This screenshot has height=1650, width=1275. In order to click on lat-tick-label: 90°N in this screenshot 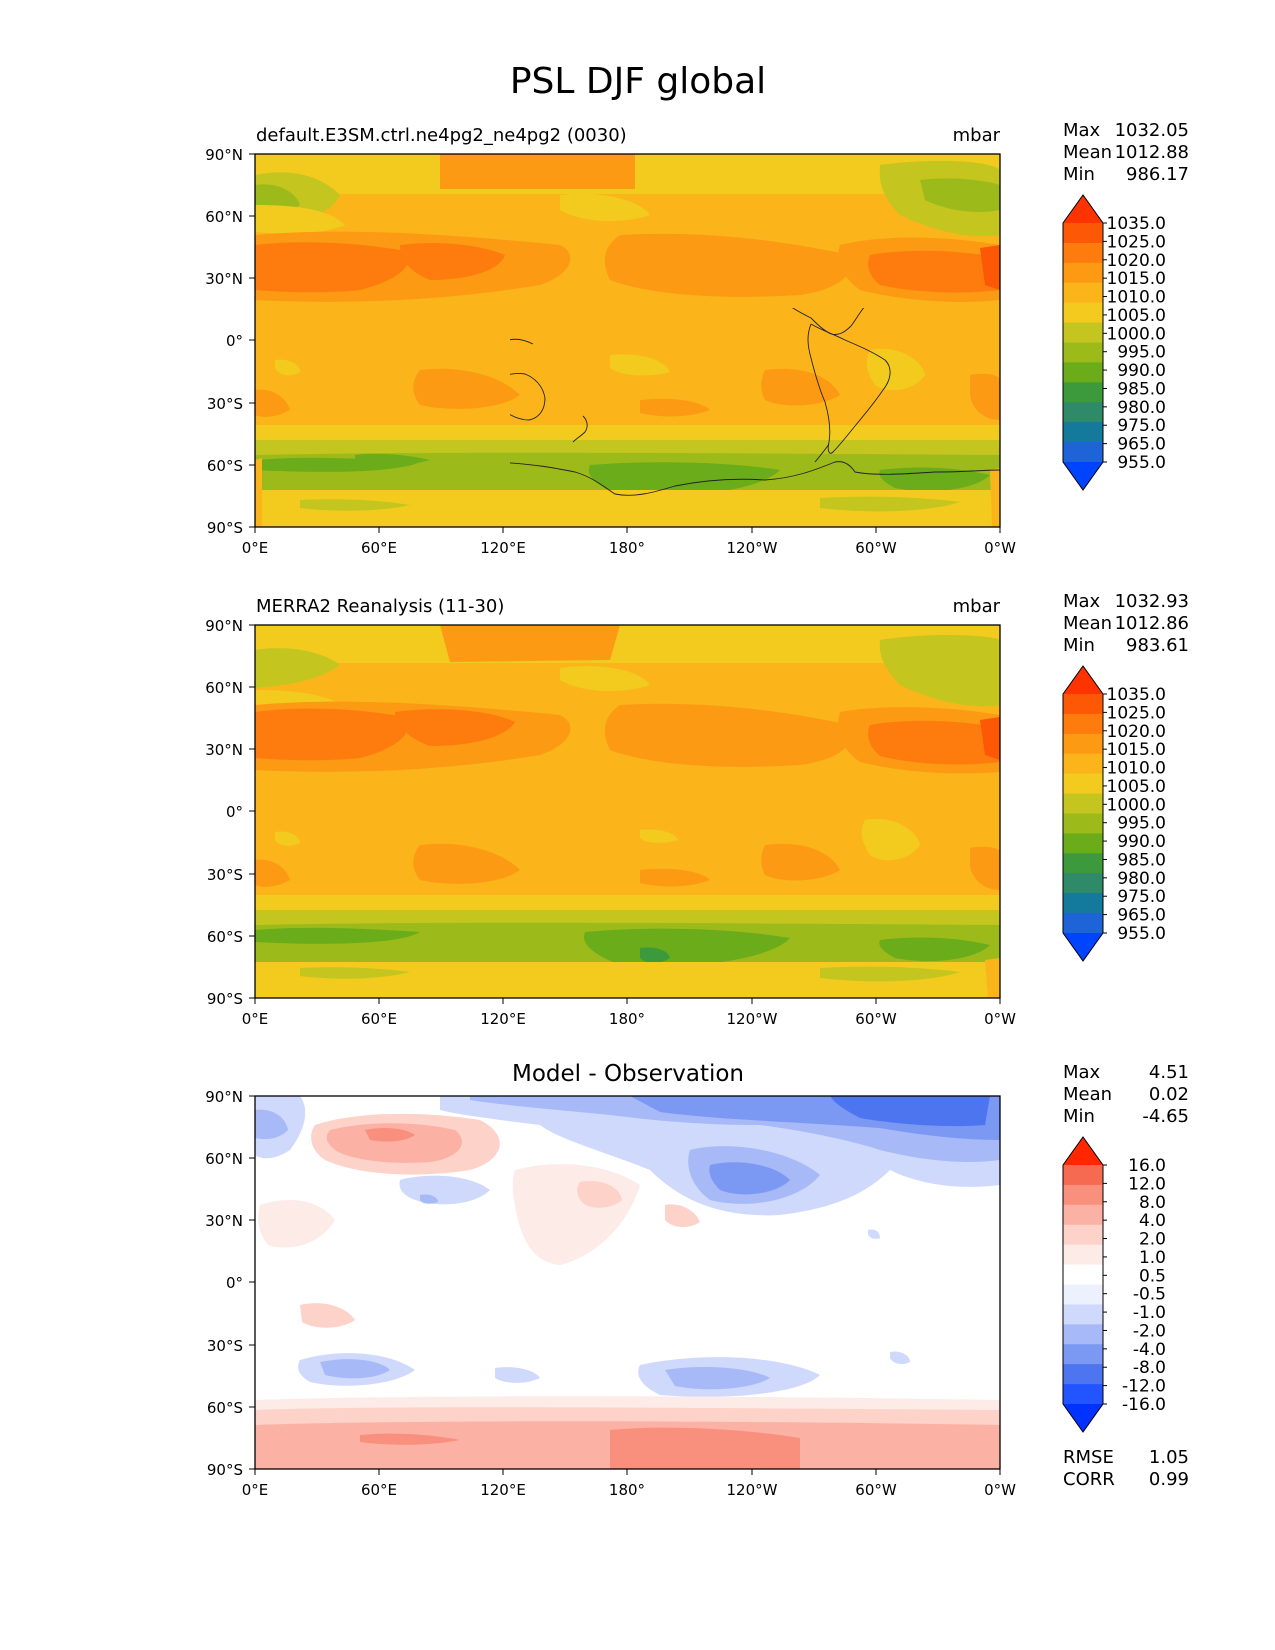, I will do `click(224, 626)`.